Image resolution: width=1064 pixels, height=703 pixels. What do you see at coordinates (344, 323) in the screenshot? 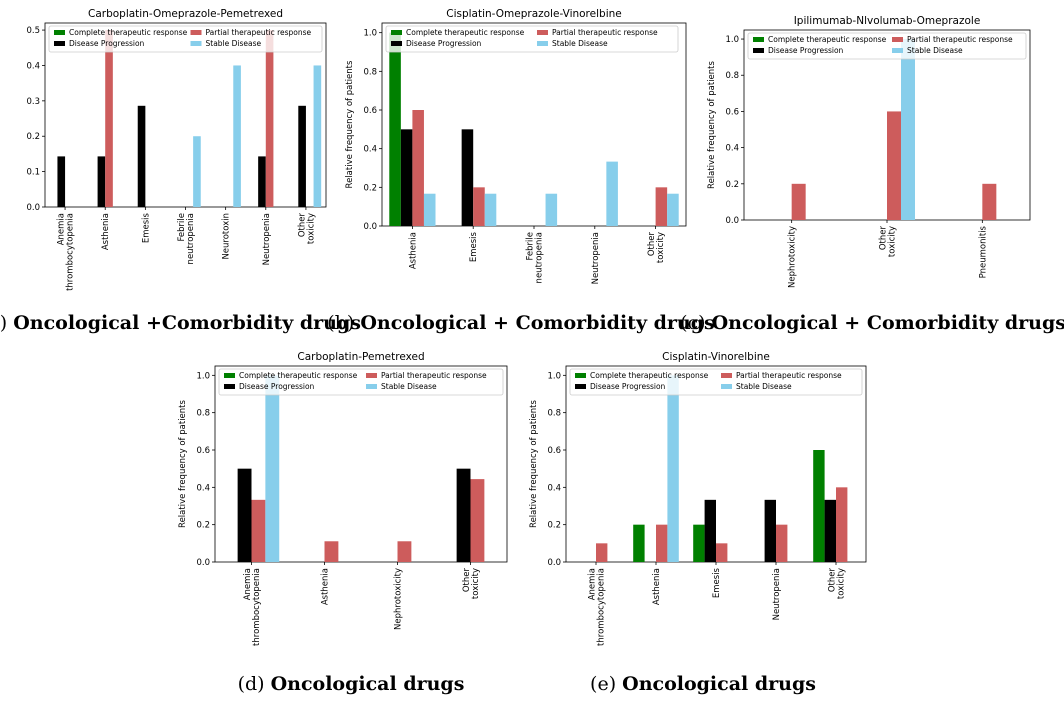
I see `caption-b-prefix: (b)` at bounding box center [344, 323].